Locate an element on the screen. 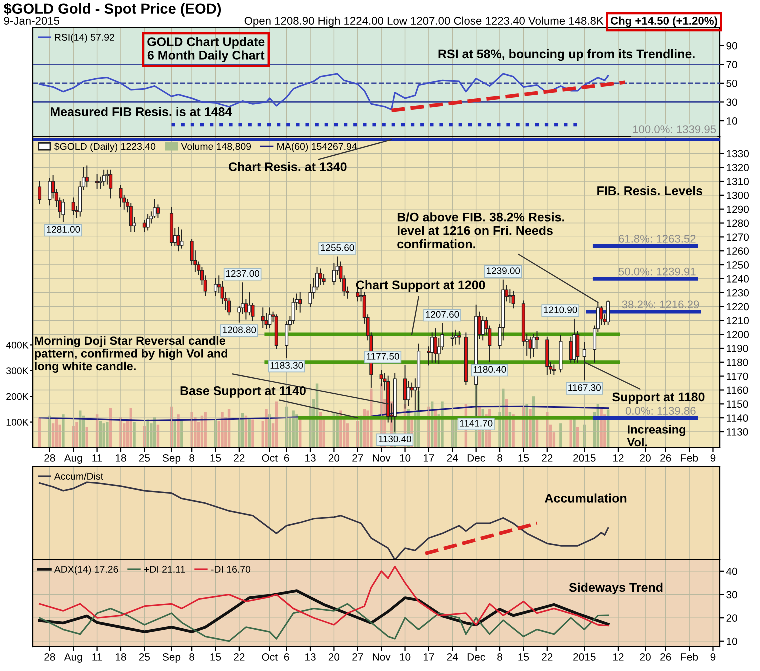 The image size is (760, 671). annotation: 1130.40 is located at coordinates (395, 439).